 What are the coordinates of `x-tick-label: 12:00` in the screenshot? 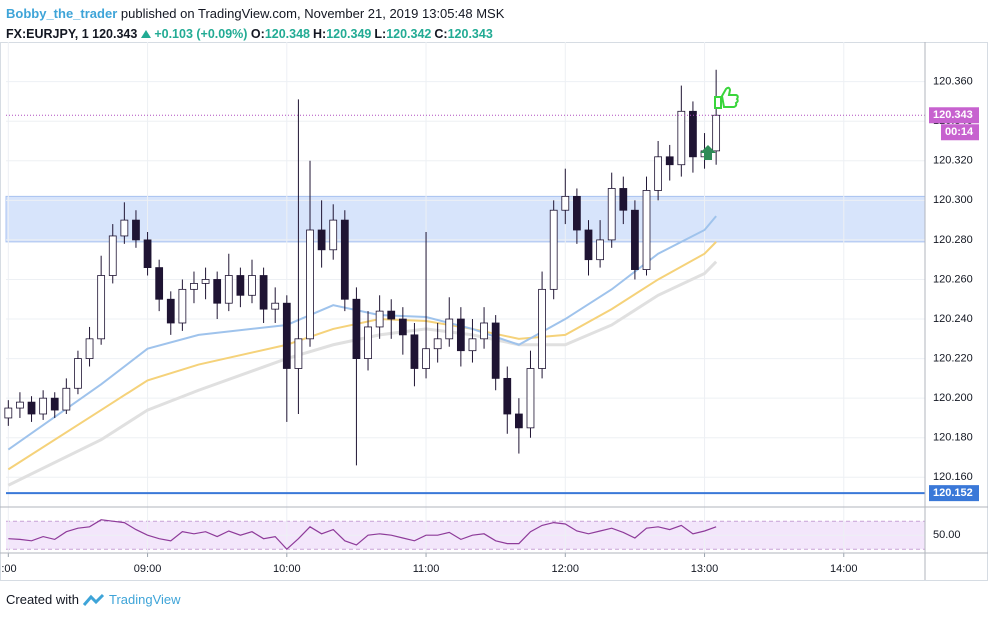 It's located at (566, 569).